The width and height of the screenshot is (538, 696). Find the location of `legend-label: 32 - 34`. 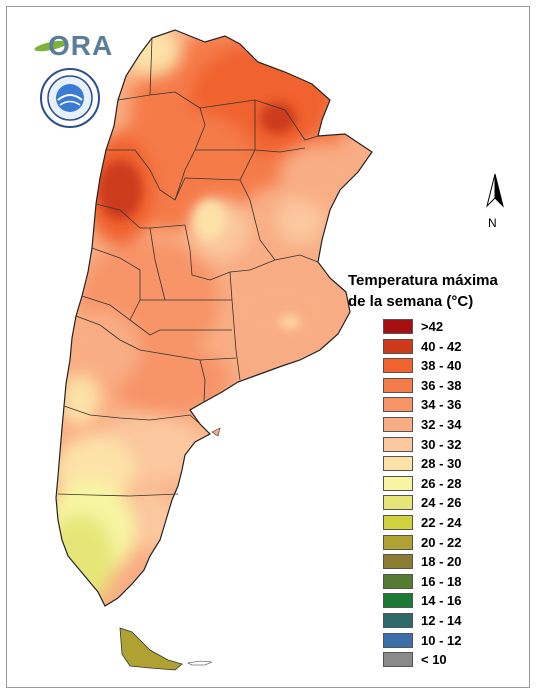

legend-label: 32 - 34 is located at coordinates (441, 424).